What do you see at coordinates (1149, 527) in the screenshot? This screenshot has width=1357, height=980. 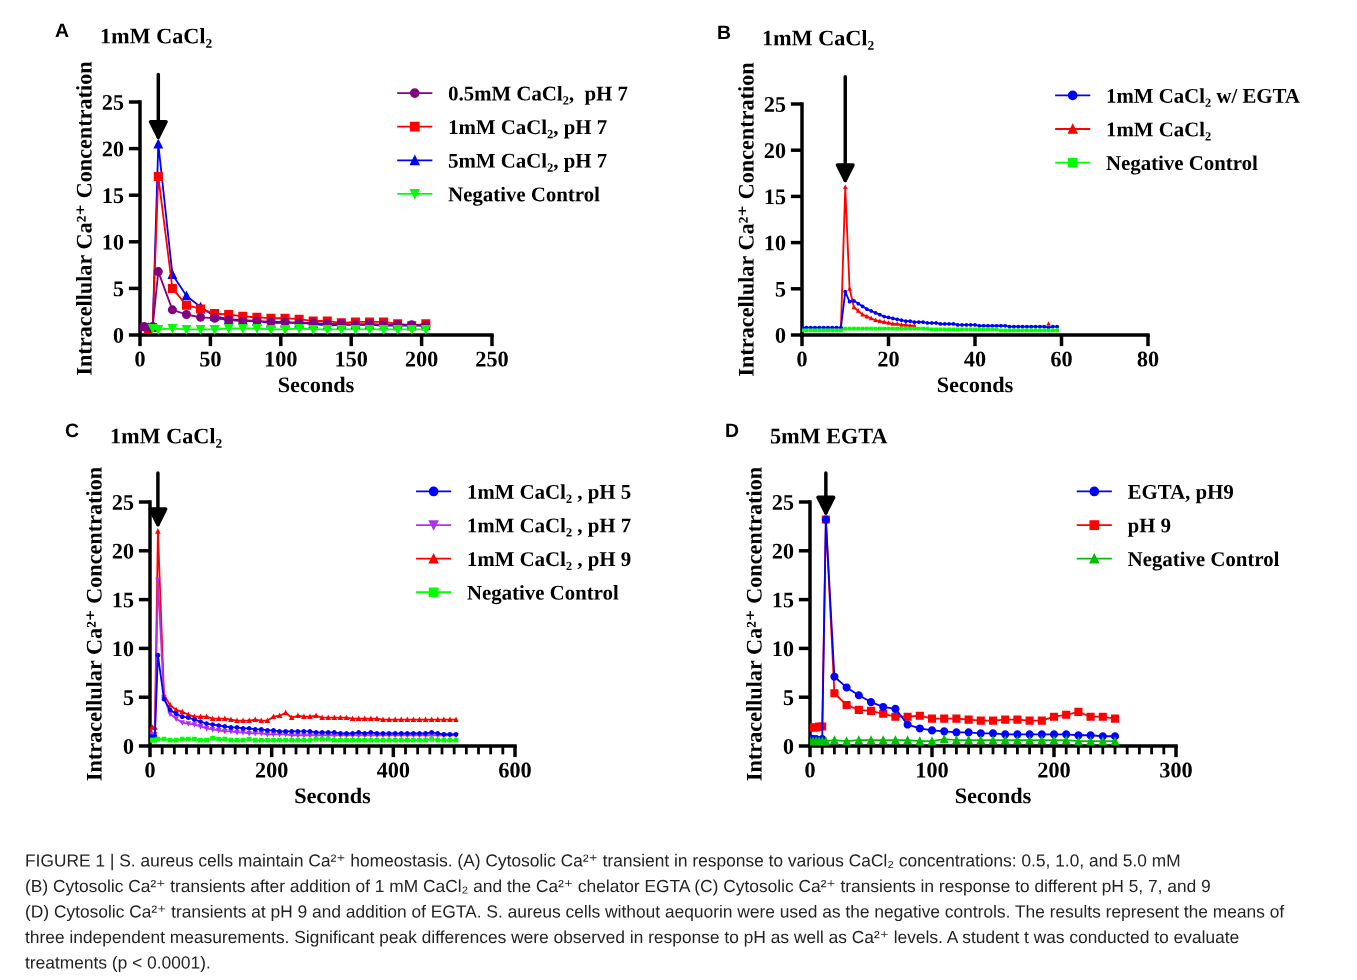 I see `legend-label: pH 9` at bounding box center [1149, 527].